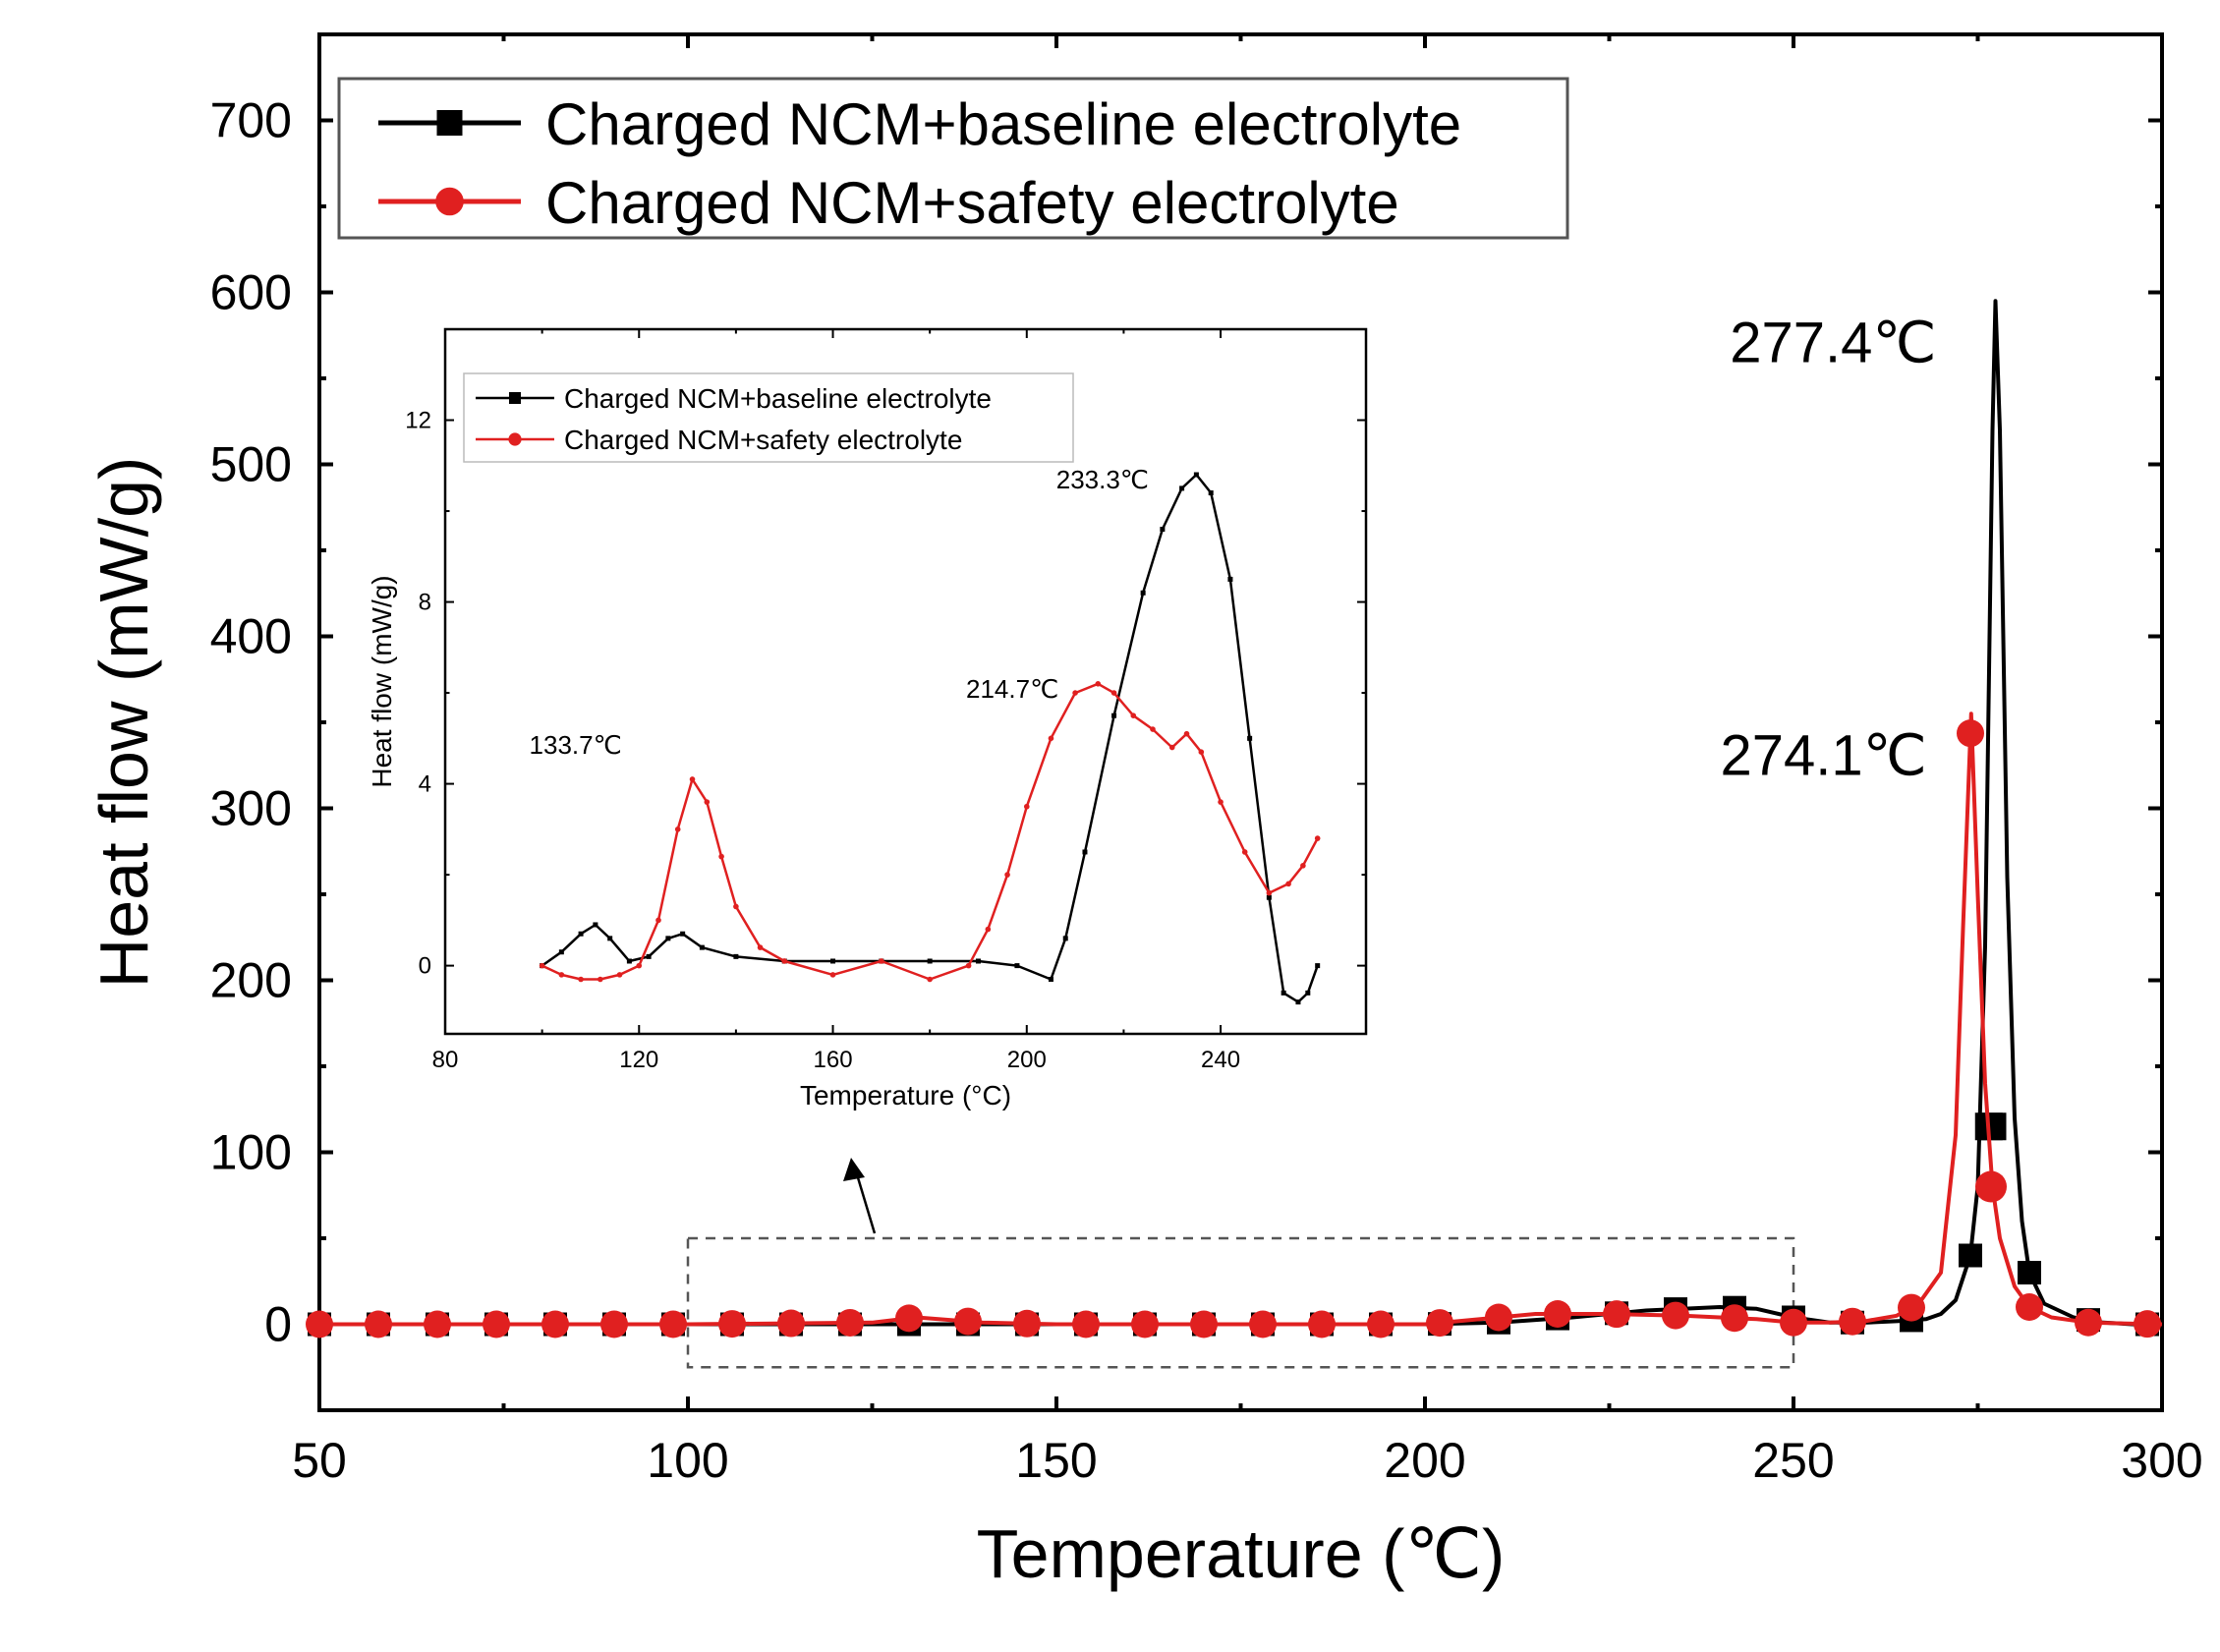  What do you see at coordinates (1240, 1303) in the screenshot?
I see `zoom-region-box` at bounding box center [1240, 1303].